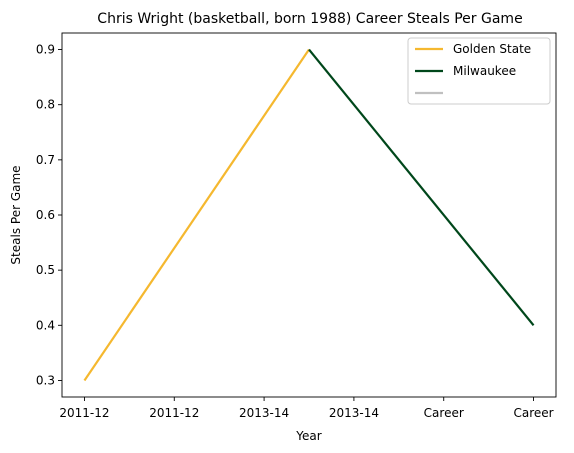 This screenshot has height=453, width=574. I want to click on y-tick-label: 0.3, so click(45, 380).